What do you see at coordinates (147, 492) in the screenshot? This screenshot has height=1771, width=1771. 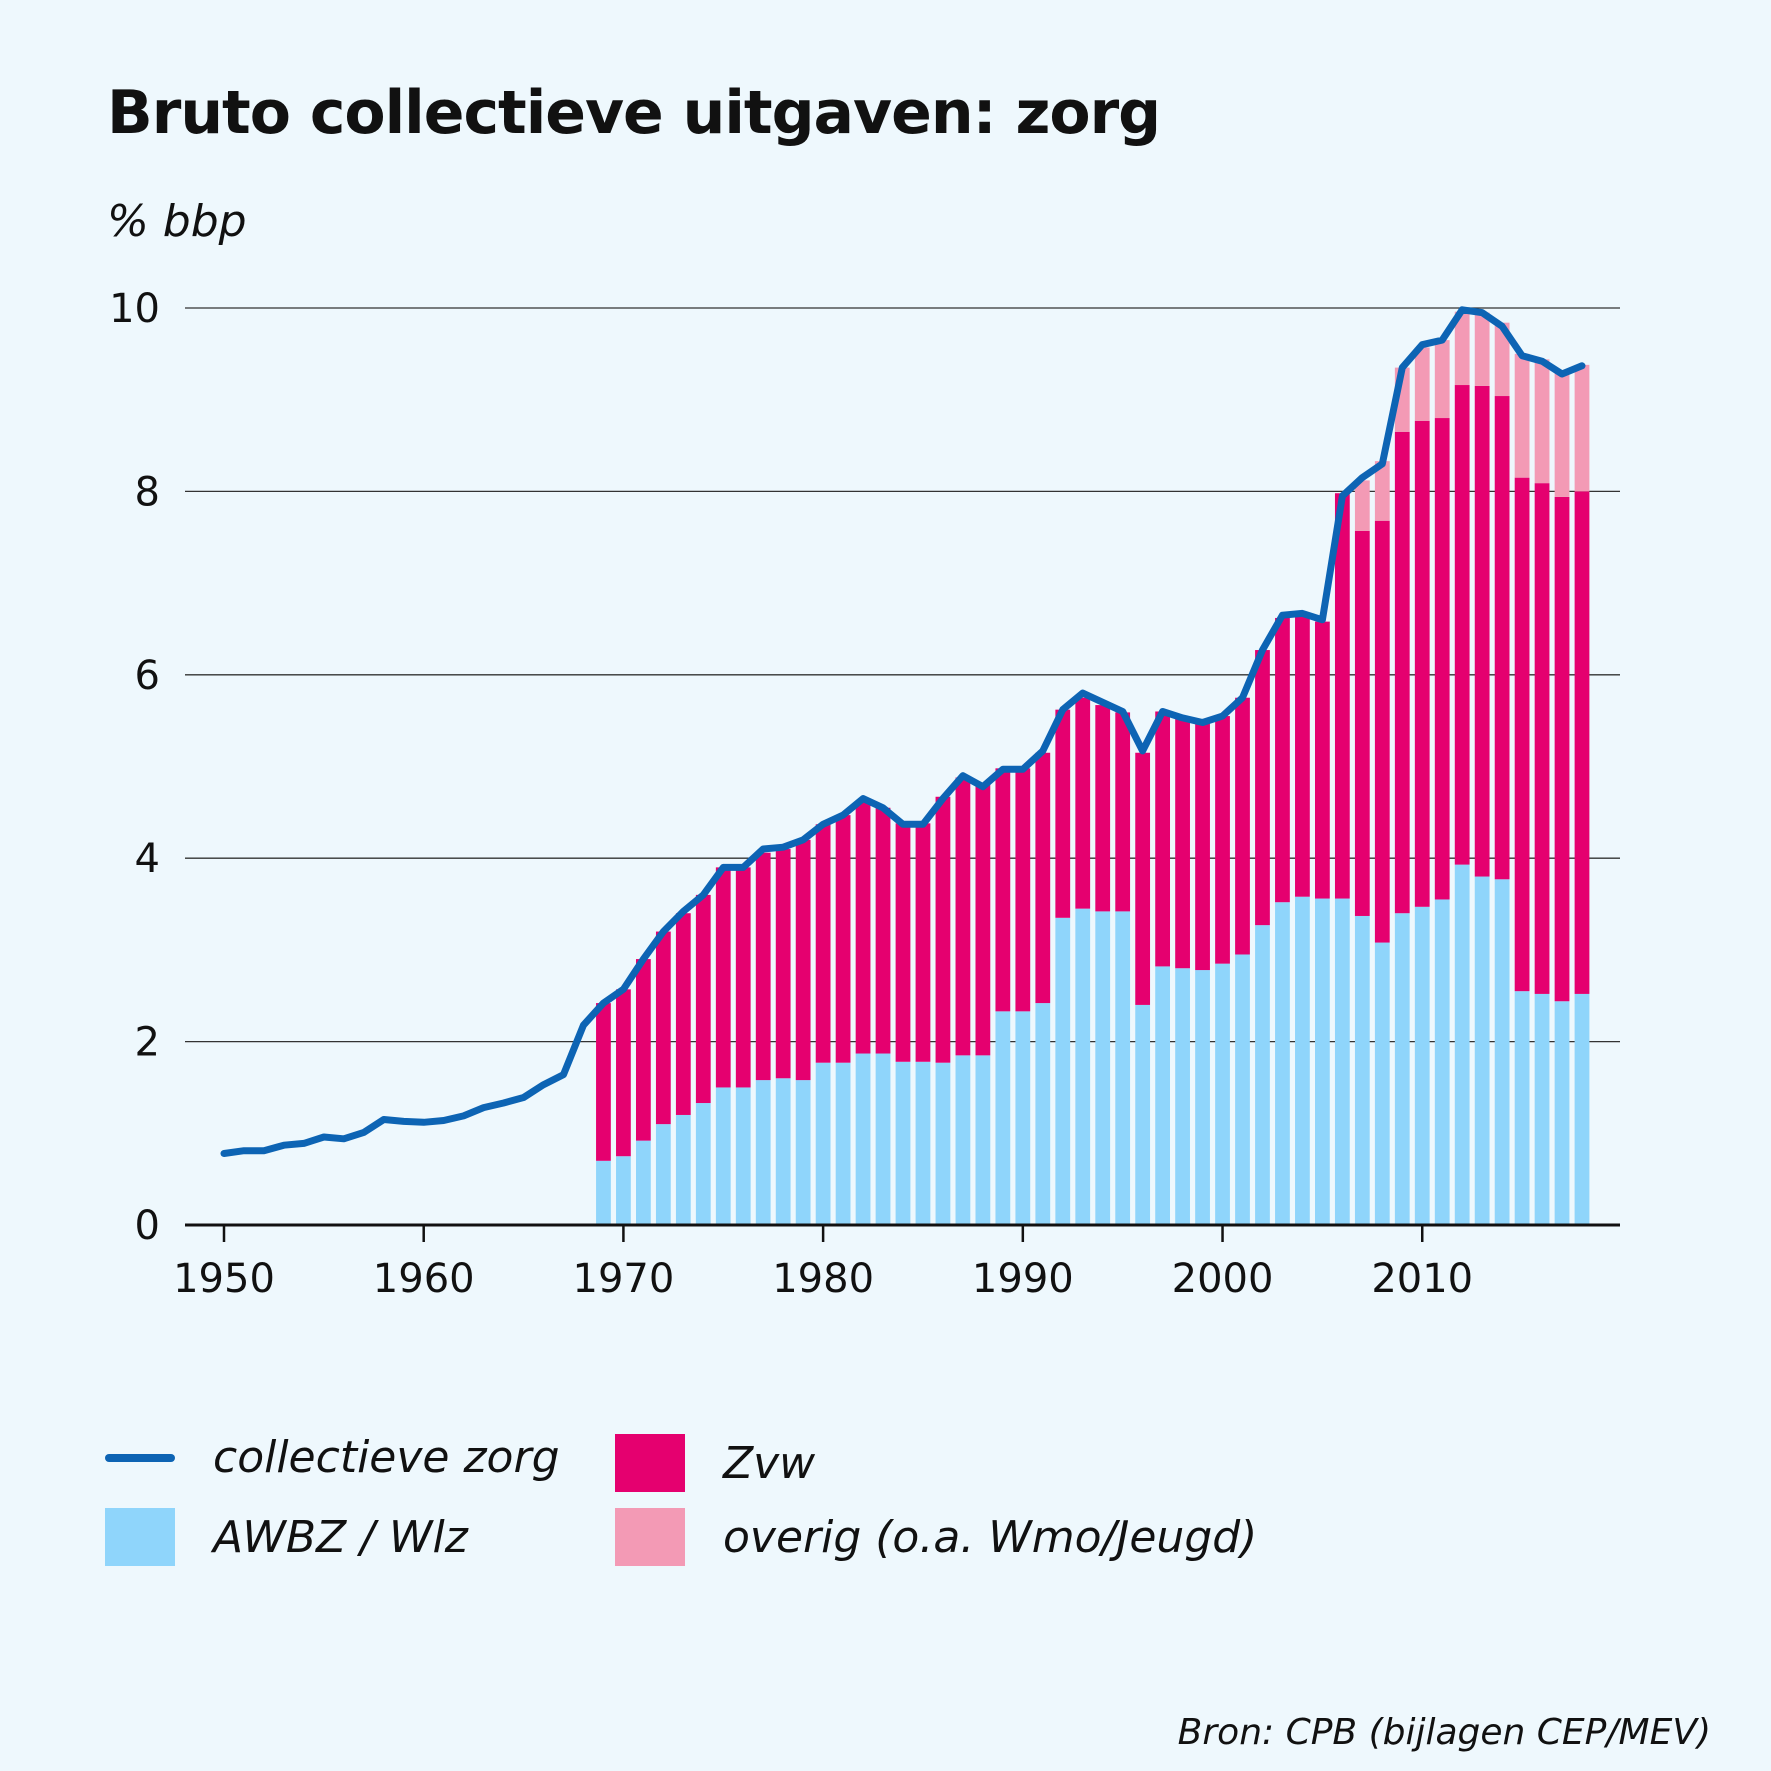 I see `y-tick-label: 8` at bounding box center [147, 492].